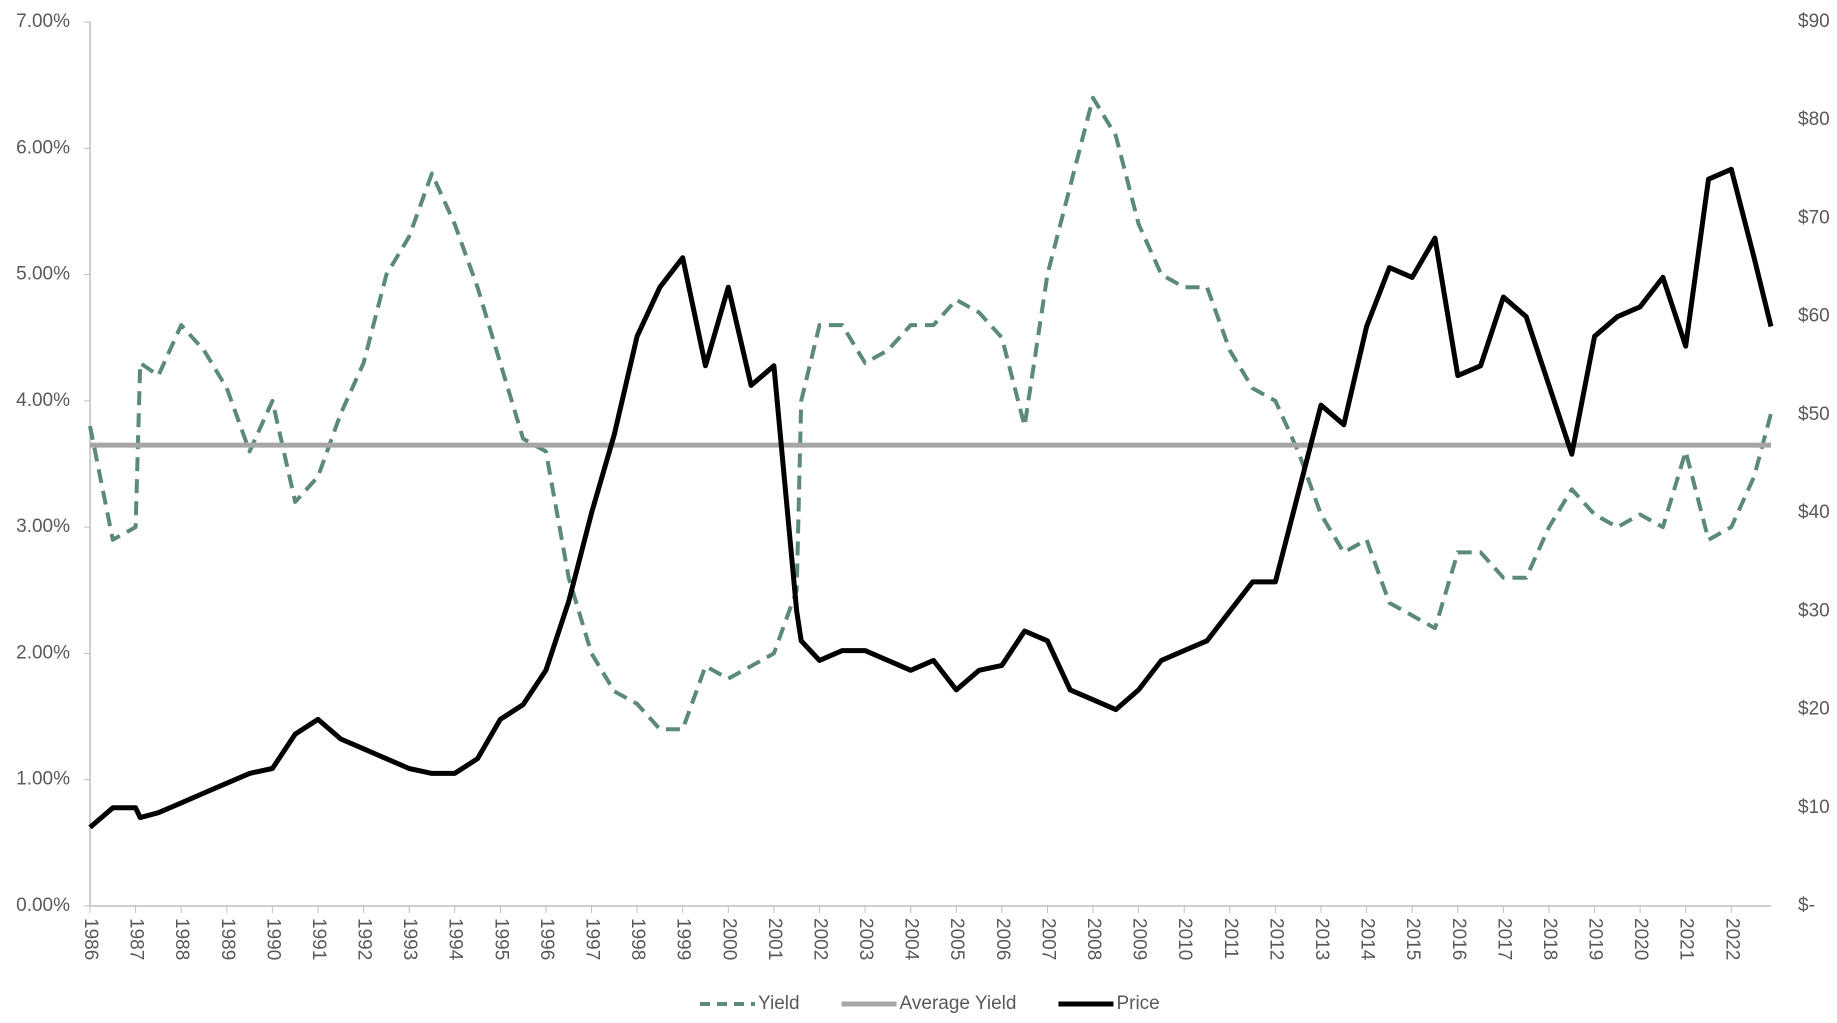  I want to click on y-tick-label: 6.00%, so click(43, 147).